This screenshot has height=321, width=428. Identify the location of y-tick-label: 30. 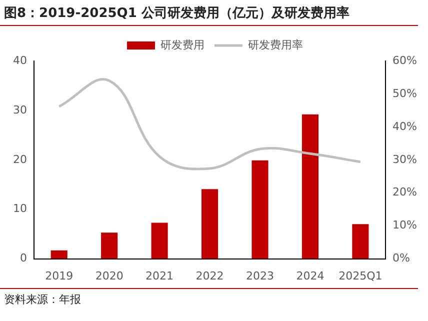
(19, 109).